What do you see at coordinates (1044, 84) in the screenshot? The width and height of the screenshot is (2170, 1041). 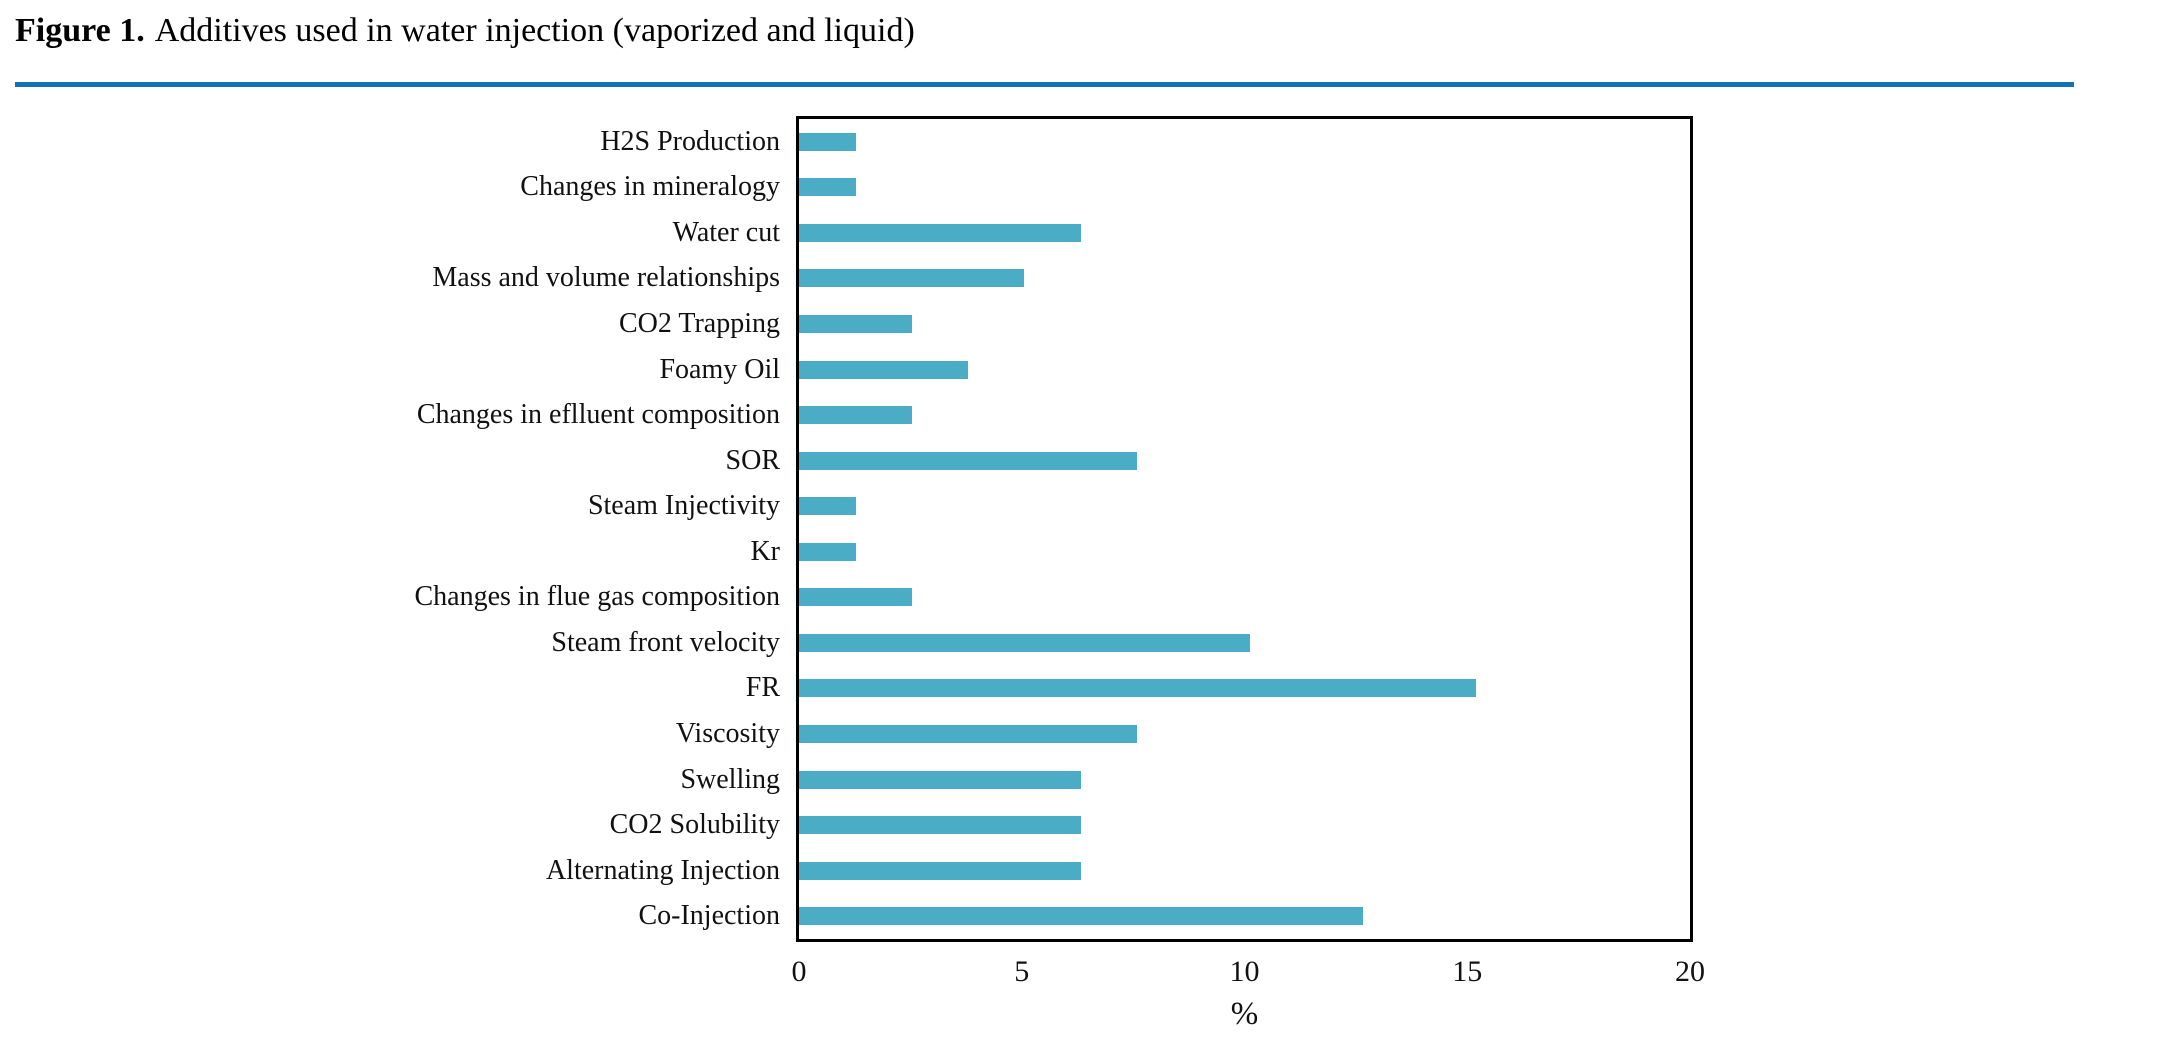 I see `caption-rule-divider` at bounding box center [1044, 84].